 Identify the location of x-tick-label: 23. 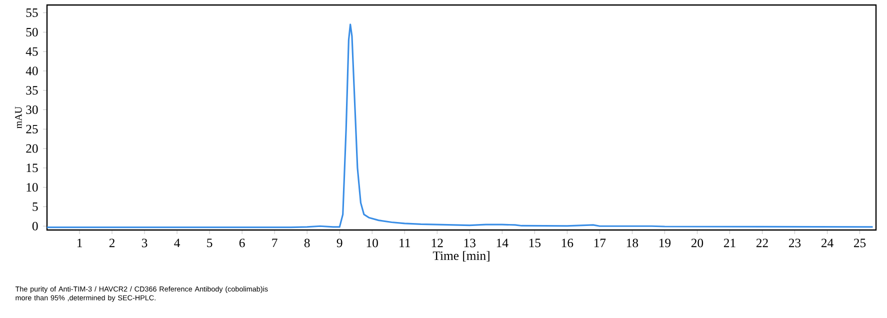
(794, 243).